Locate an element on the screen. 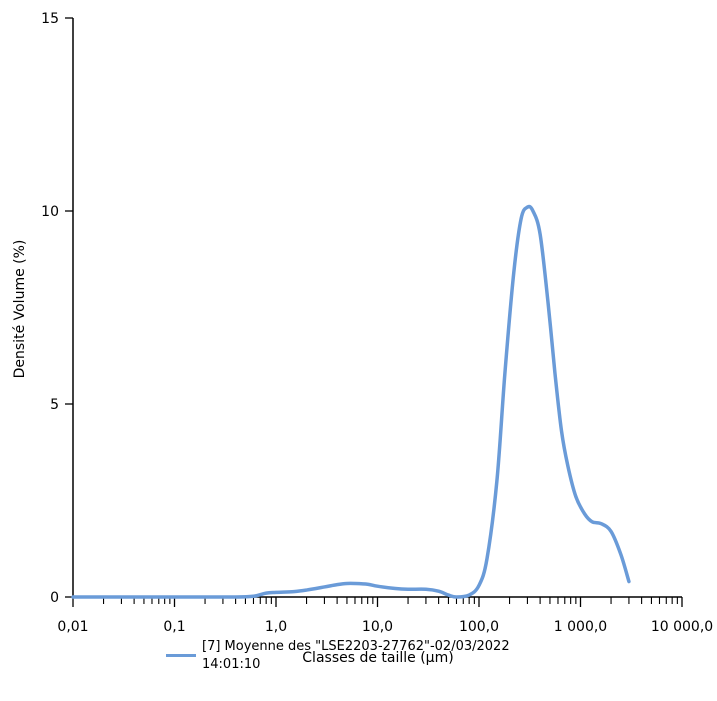 Image resolution: width=717 pixels, height=701 pixels. x-tick-label: 10,0 is located at coordinates (377, 627).